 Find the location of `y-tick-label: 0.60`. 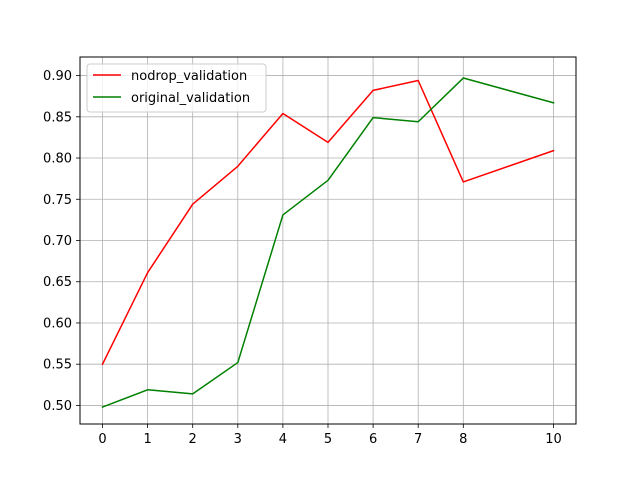

y-tick-label: 0.60 is located at coordinates (57, 323).